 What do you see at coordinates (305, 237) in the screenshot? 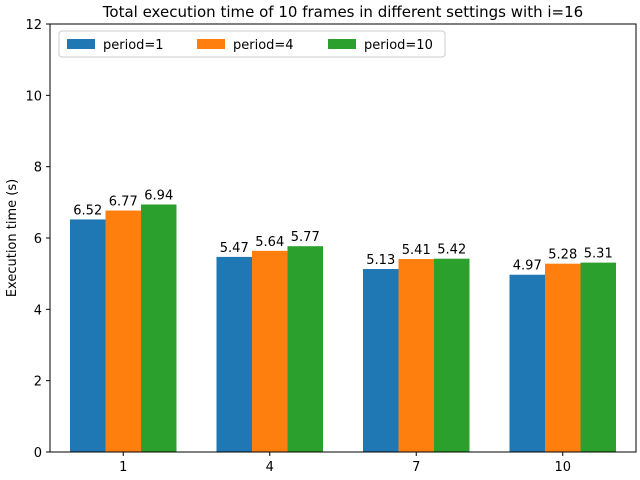
I see `bar-data-label: 5.77` at bounding box center [305, 237].